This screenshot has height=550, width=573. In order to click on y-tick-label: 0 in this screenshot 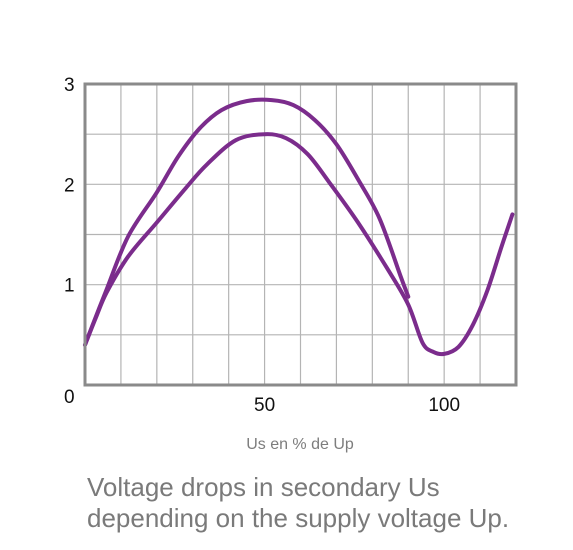, I will do `click(69, 397)`.